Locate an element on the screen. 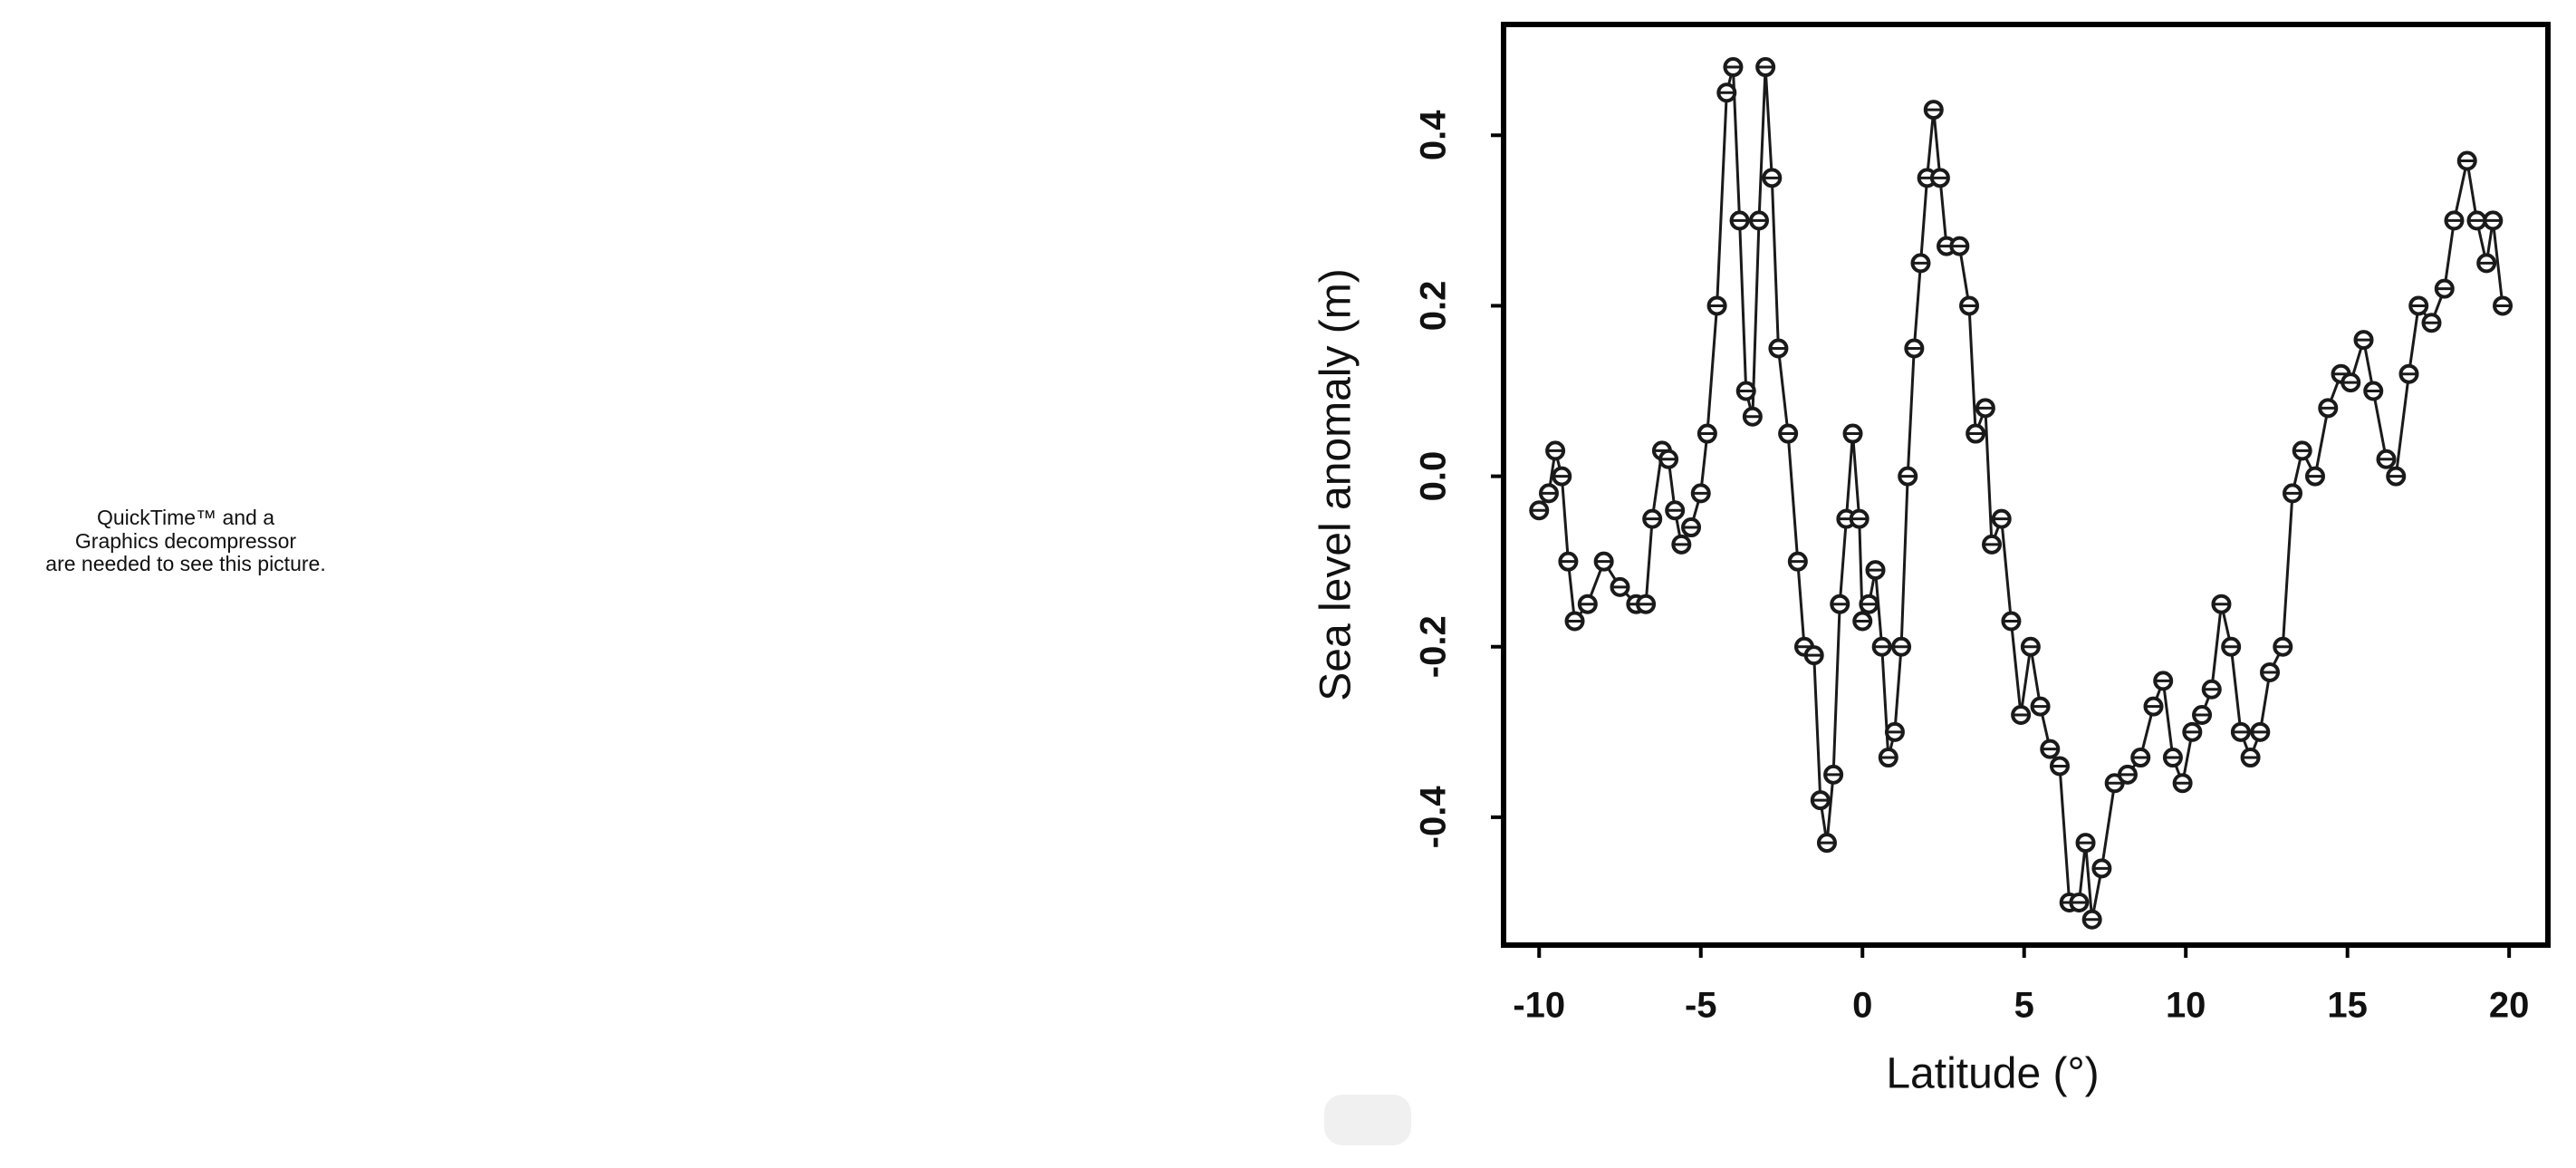  y-tick-label: 0.2 is located at coordinates (1434, 306).